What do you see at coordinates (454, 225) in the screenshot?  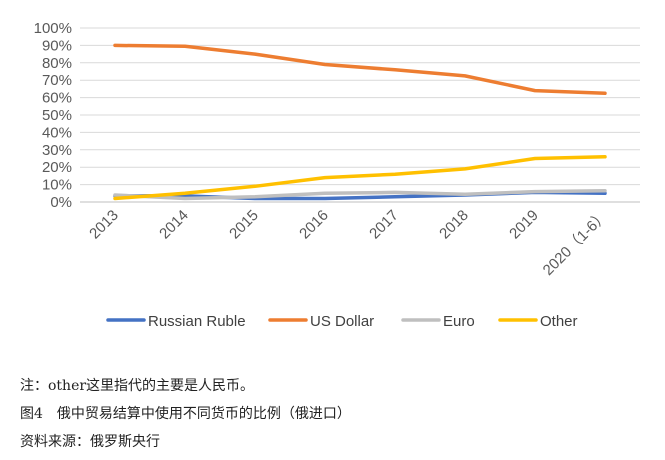 I see `x-tick-label: 2018` at bounding box center [454, 225].